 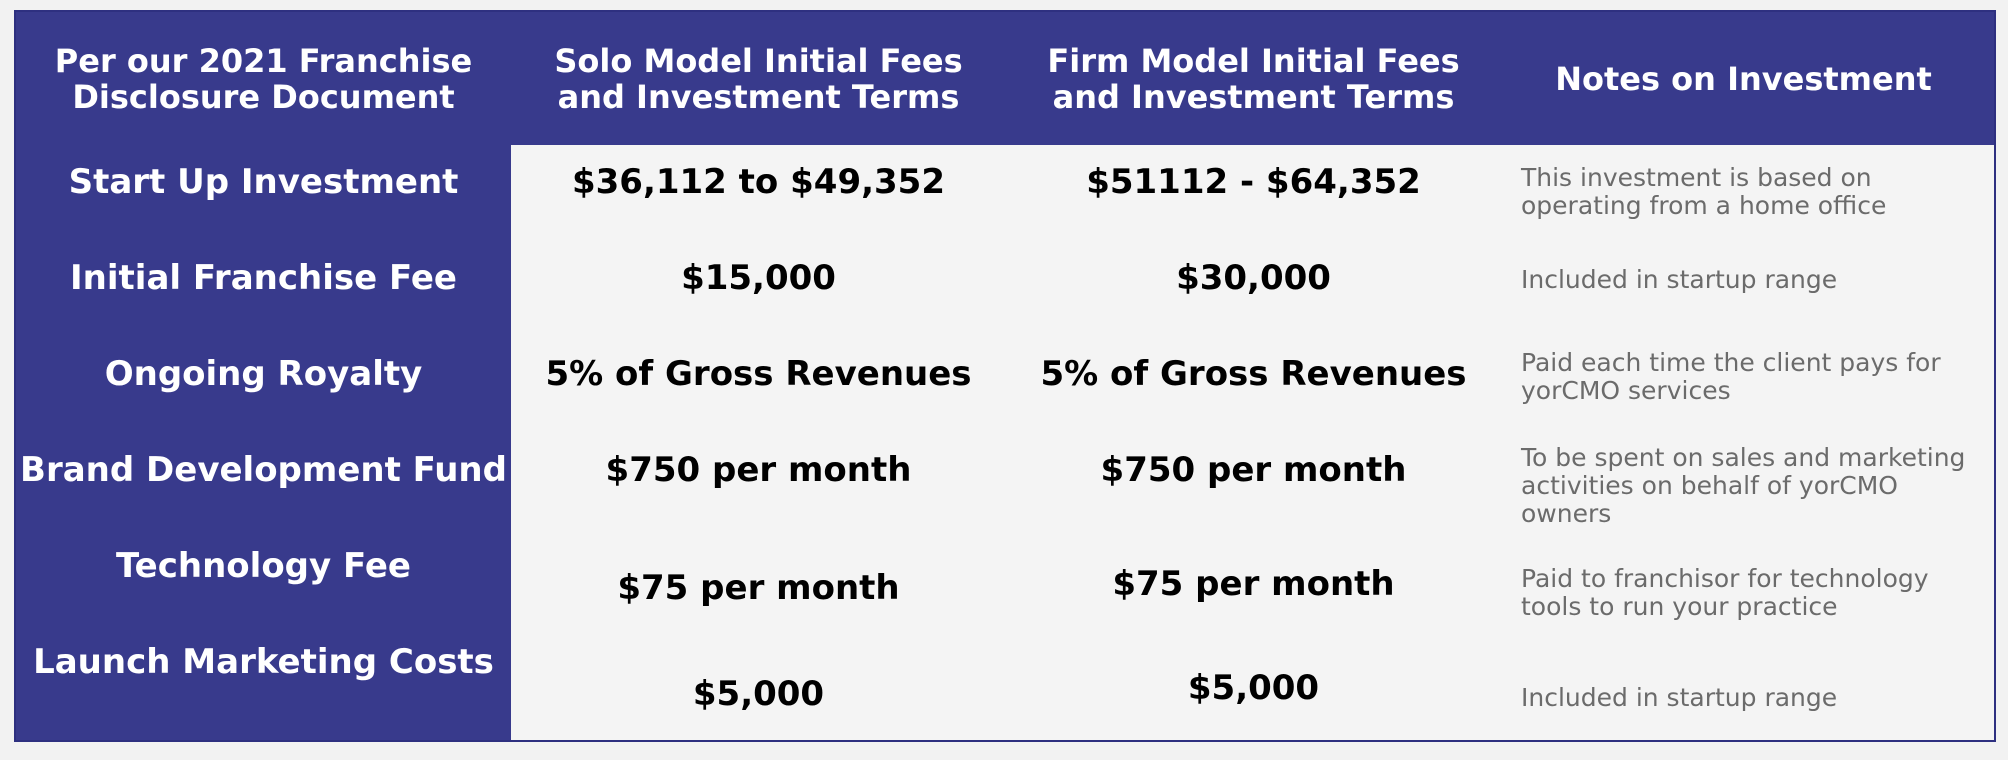 What do you see at coordinates (1679, 279) in the screenshot?
I see `note-initial-franchise-fee: Included in startup range` at bounding box center [1679, 279].